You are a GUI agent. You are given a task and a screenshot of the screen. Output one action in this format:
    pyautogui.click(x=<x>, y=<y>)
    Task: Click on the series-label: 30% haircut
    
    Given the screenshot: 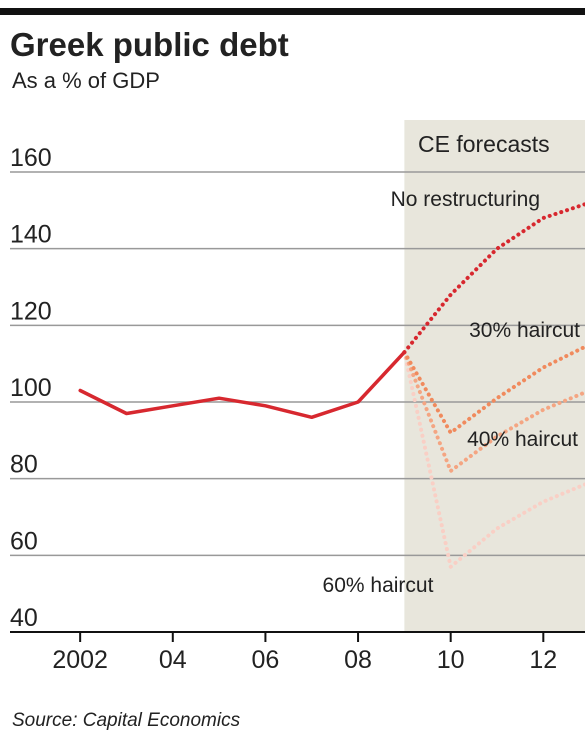 What is the action you would take?
    pyautogui.click(x=524, y=330)
    